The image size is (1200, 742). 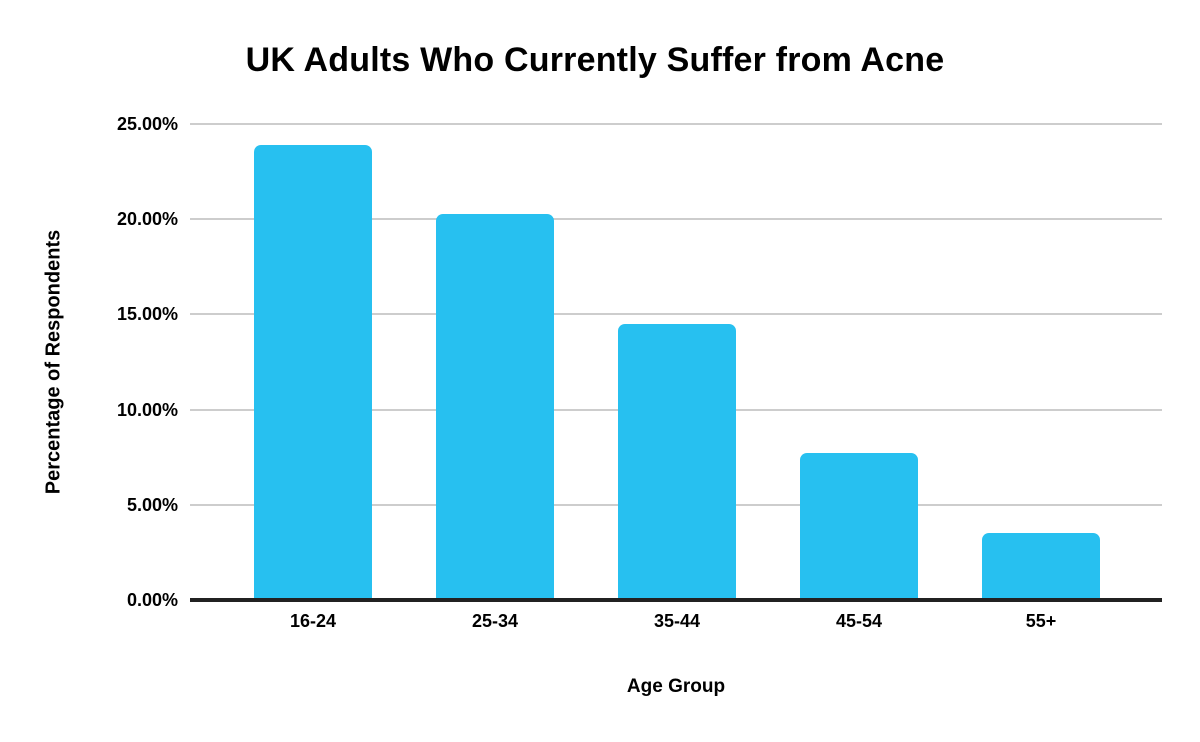 What do you see at coordinates (147, 314) in the screenshot?
I see `y-tick-label: 15.00%` at bounding box center [147, 314].